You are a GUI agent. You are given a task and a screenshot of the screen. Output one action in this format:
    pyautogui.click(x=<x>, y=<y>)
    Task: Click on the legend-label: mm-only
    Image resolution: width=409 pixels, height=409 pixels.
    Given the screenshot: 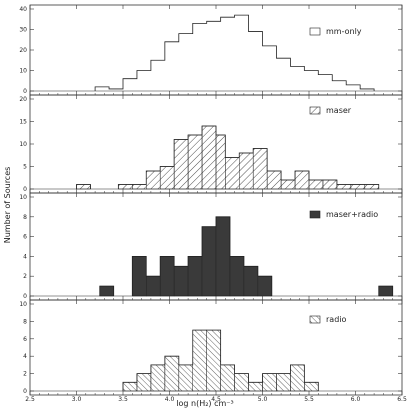 What is the action you would take?
    pyautogui.click(x=344, y=31)
    